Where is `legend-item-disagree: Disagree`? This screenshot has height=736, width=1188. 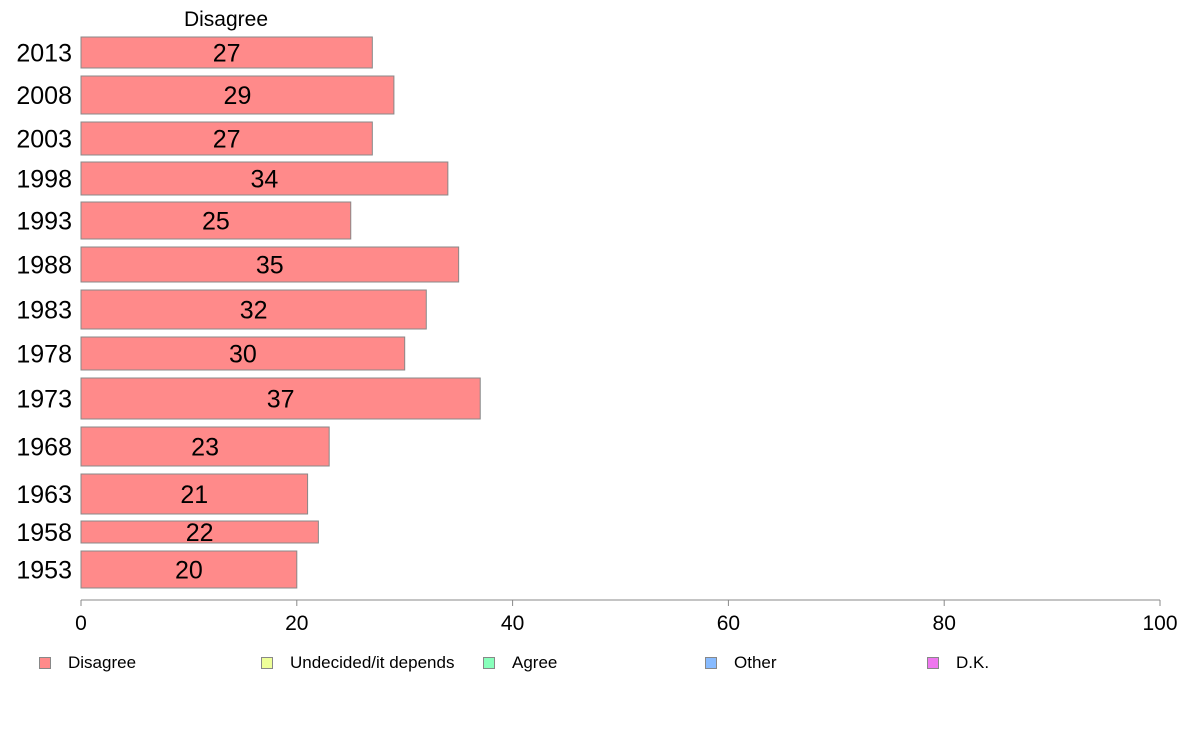
legend-item-disagree: Disagree is located at coordinates (87, 663).